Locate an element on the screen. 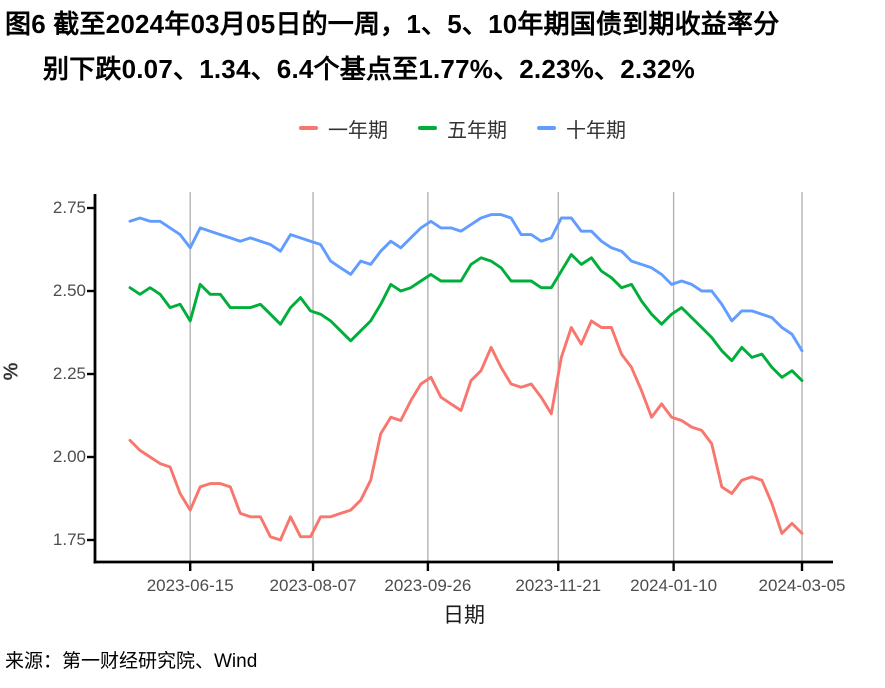 The height and width of the screenshot is (688, 885). y-tick-label: 1.75 is located at coordinates (69, 539).